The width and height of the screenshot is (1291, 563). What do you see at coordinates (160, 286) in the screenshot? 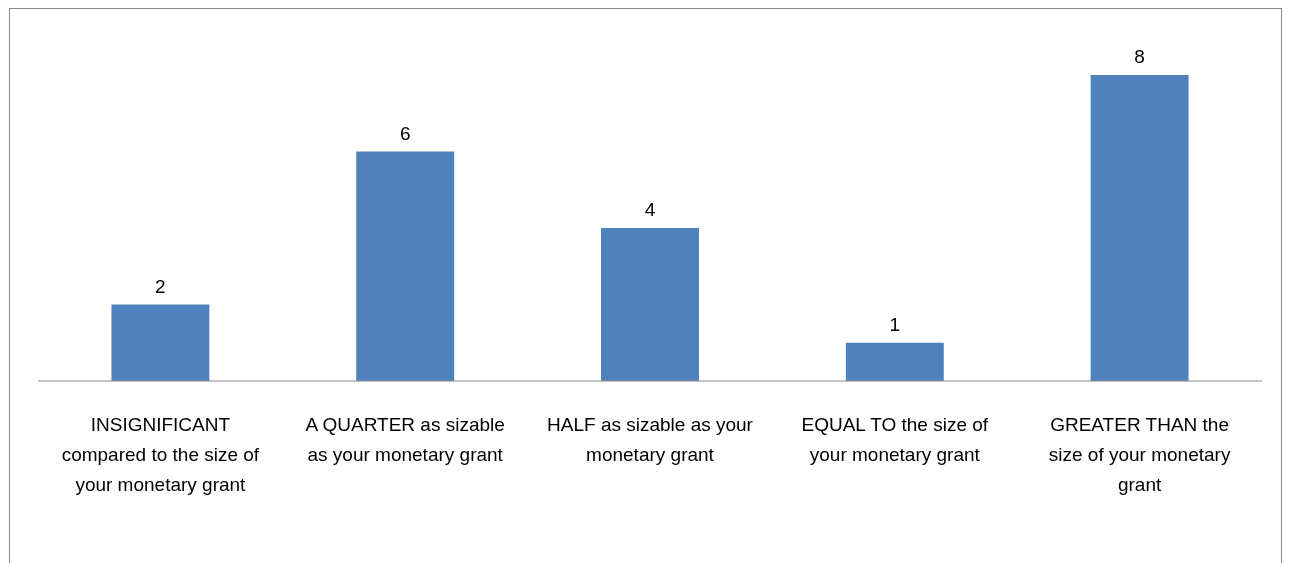
I see `data-label: 2` at bounding box center [160, 286].